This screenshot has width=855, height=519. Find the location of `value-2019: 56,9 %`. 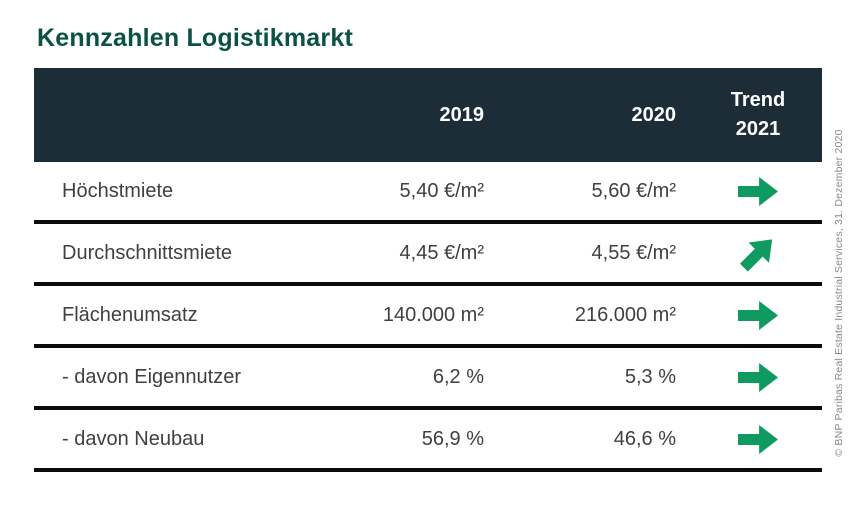

value-2019: 56,9 % is located at coordinates (452, 438).